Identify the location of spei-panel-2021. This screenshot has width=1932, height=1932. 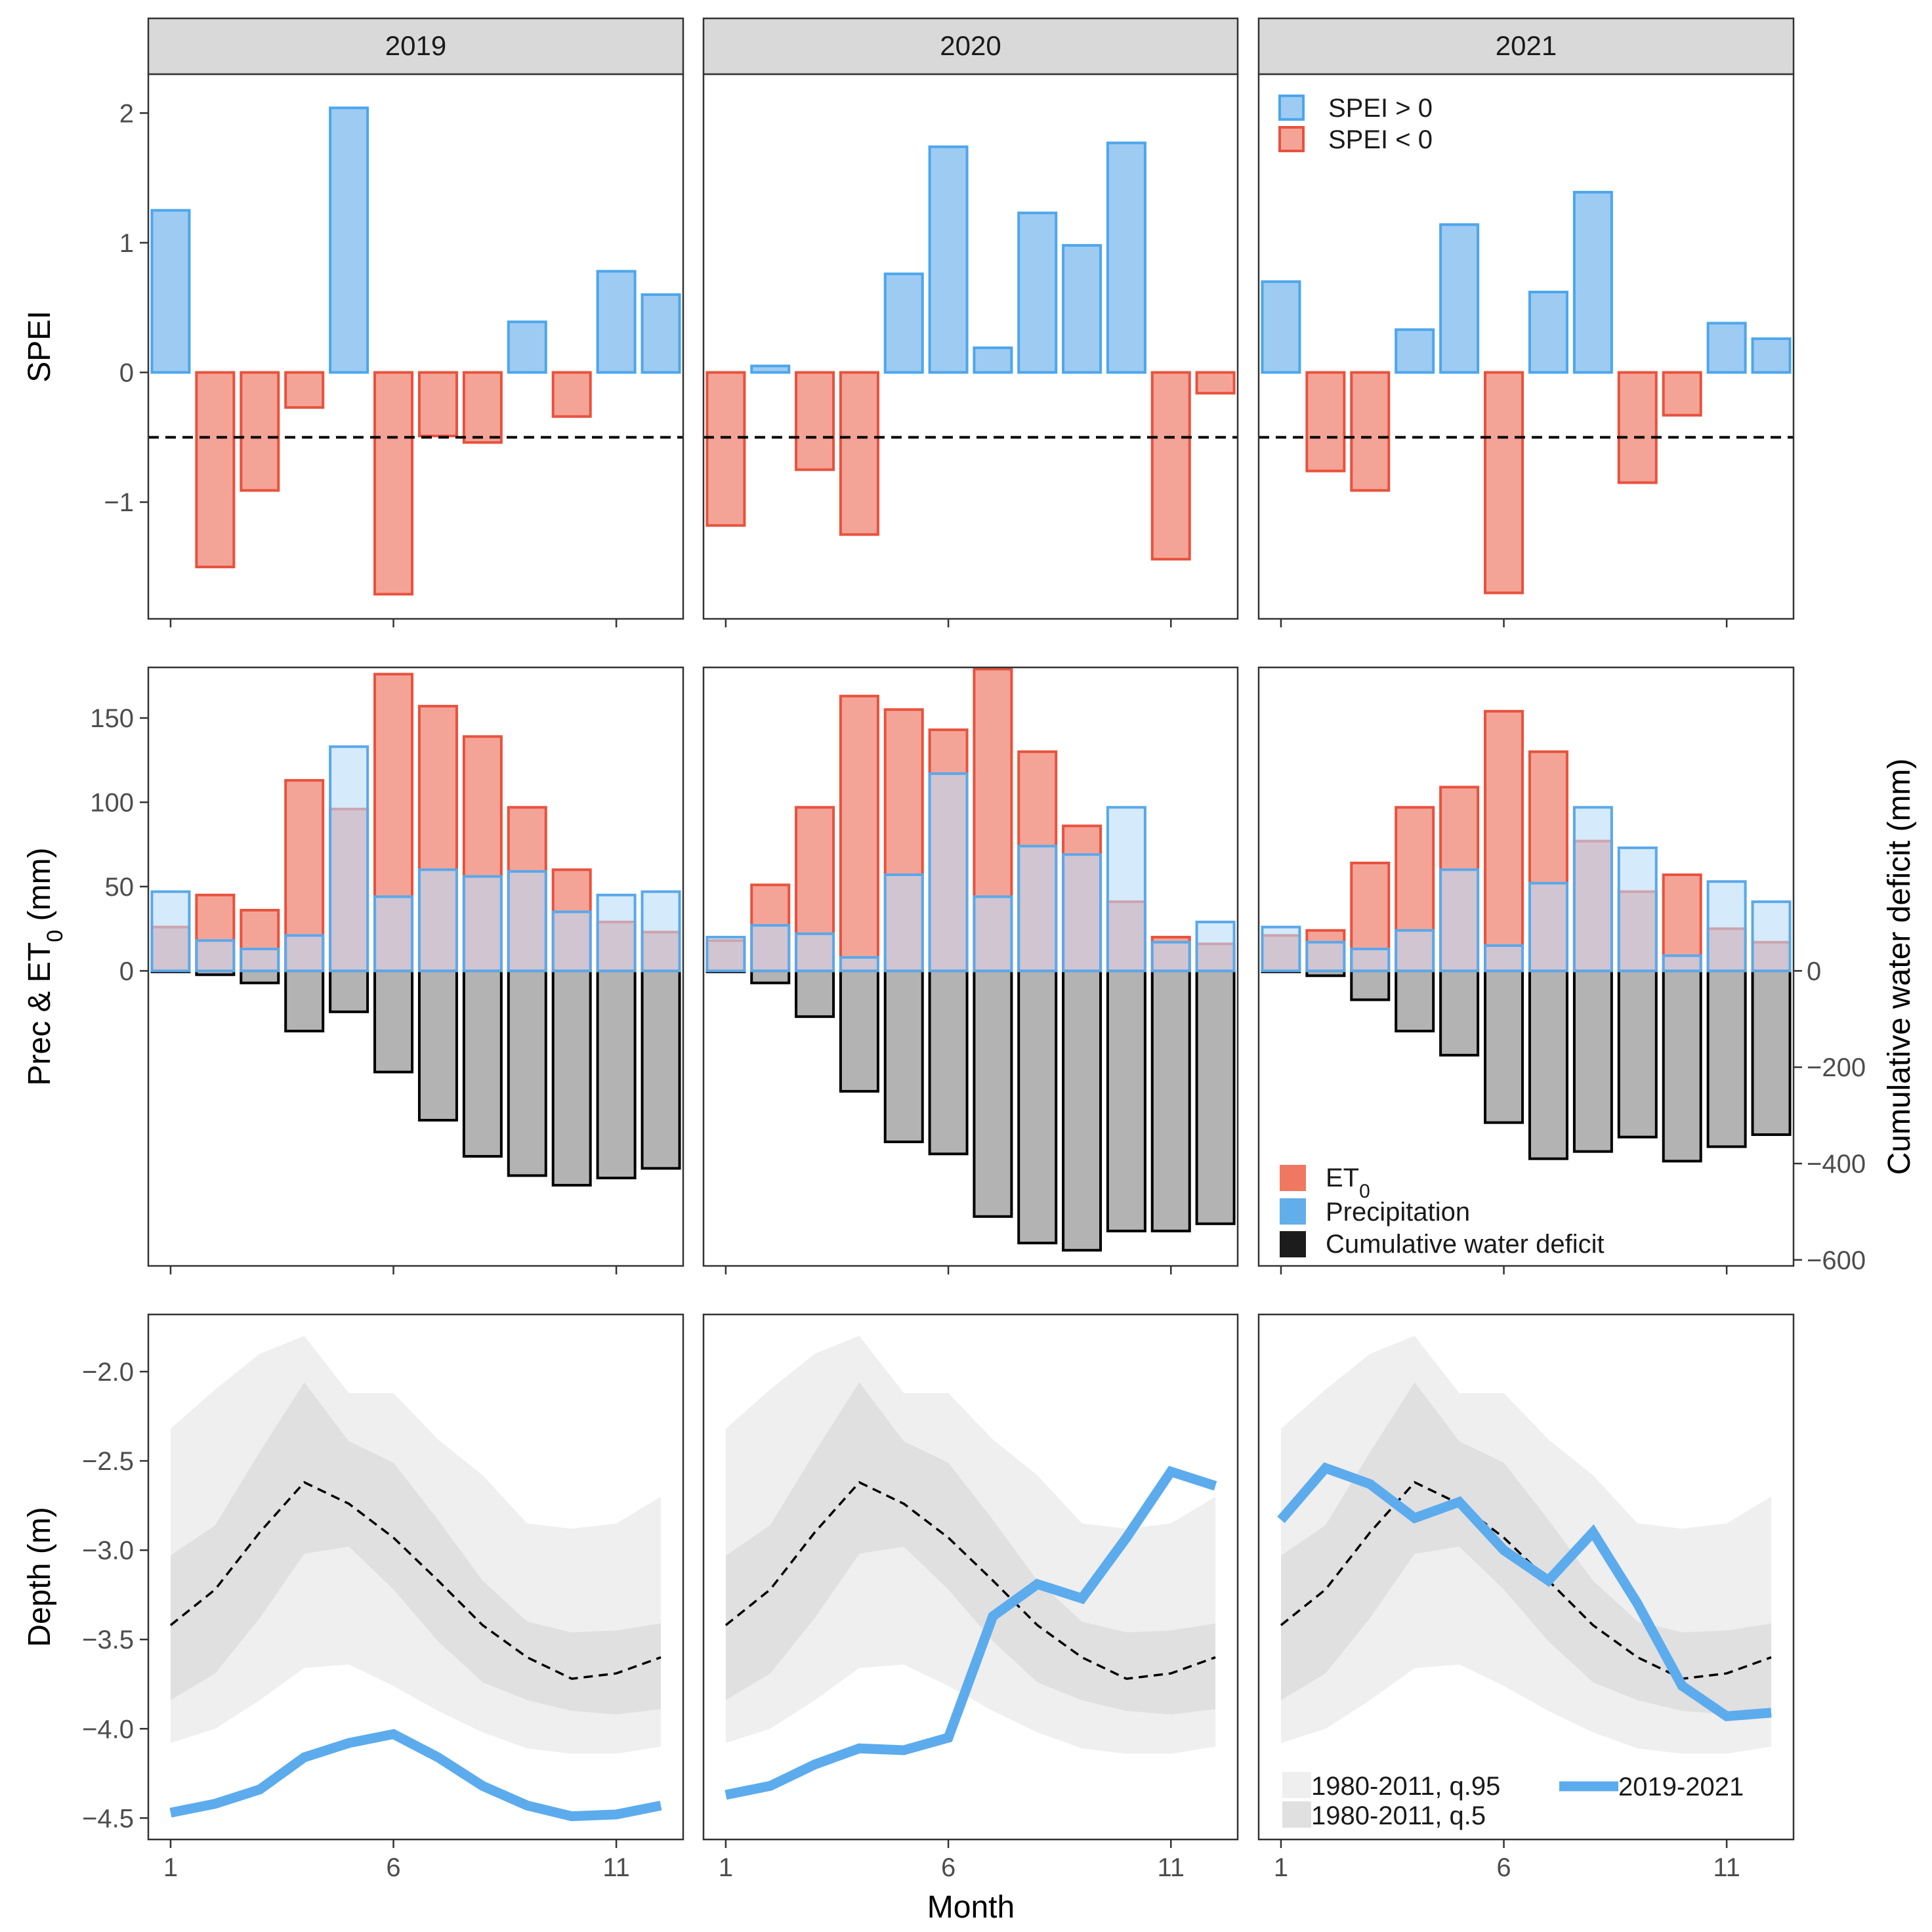
(1526, 346).